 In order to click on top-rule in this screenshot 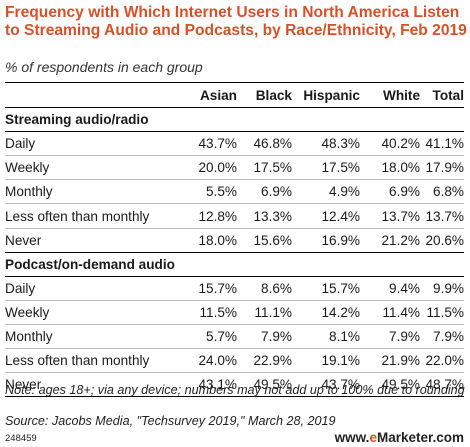, I will do `click(234, 82)`.